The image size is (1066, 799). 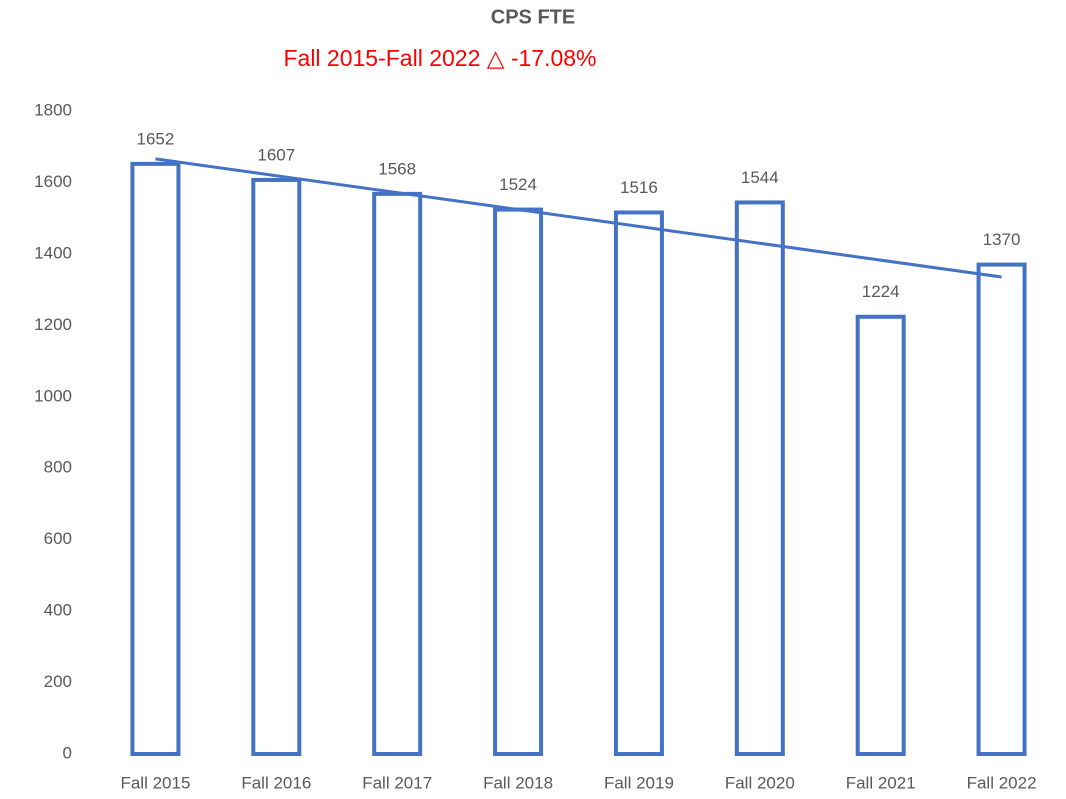 I want to click on data-label: 1568, so click(x=397, y=168).